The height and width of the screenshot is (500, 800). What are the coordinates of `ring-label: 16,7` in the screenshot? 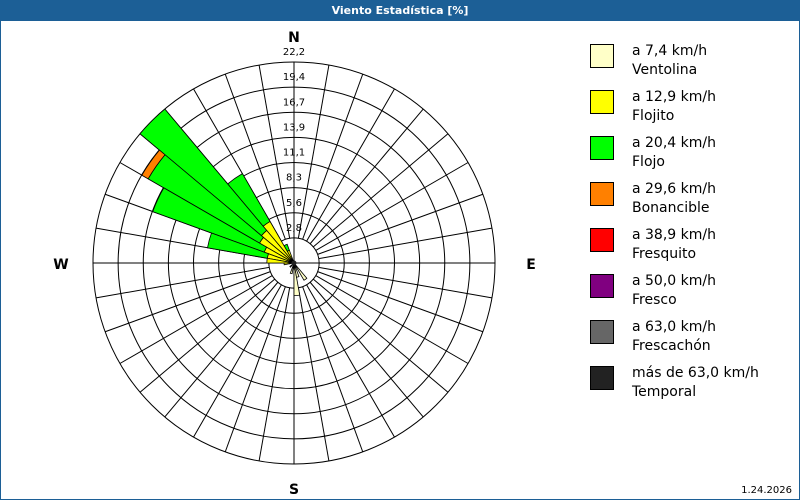 It's located at (294, 102).